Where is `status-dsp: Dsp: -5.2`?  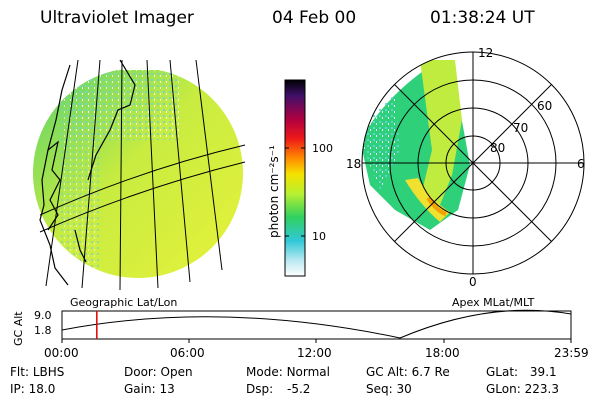 status-dsp: Dsp: -5.2 is located at coordinates (278, 389).